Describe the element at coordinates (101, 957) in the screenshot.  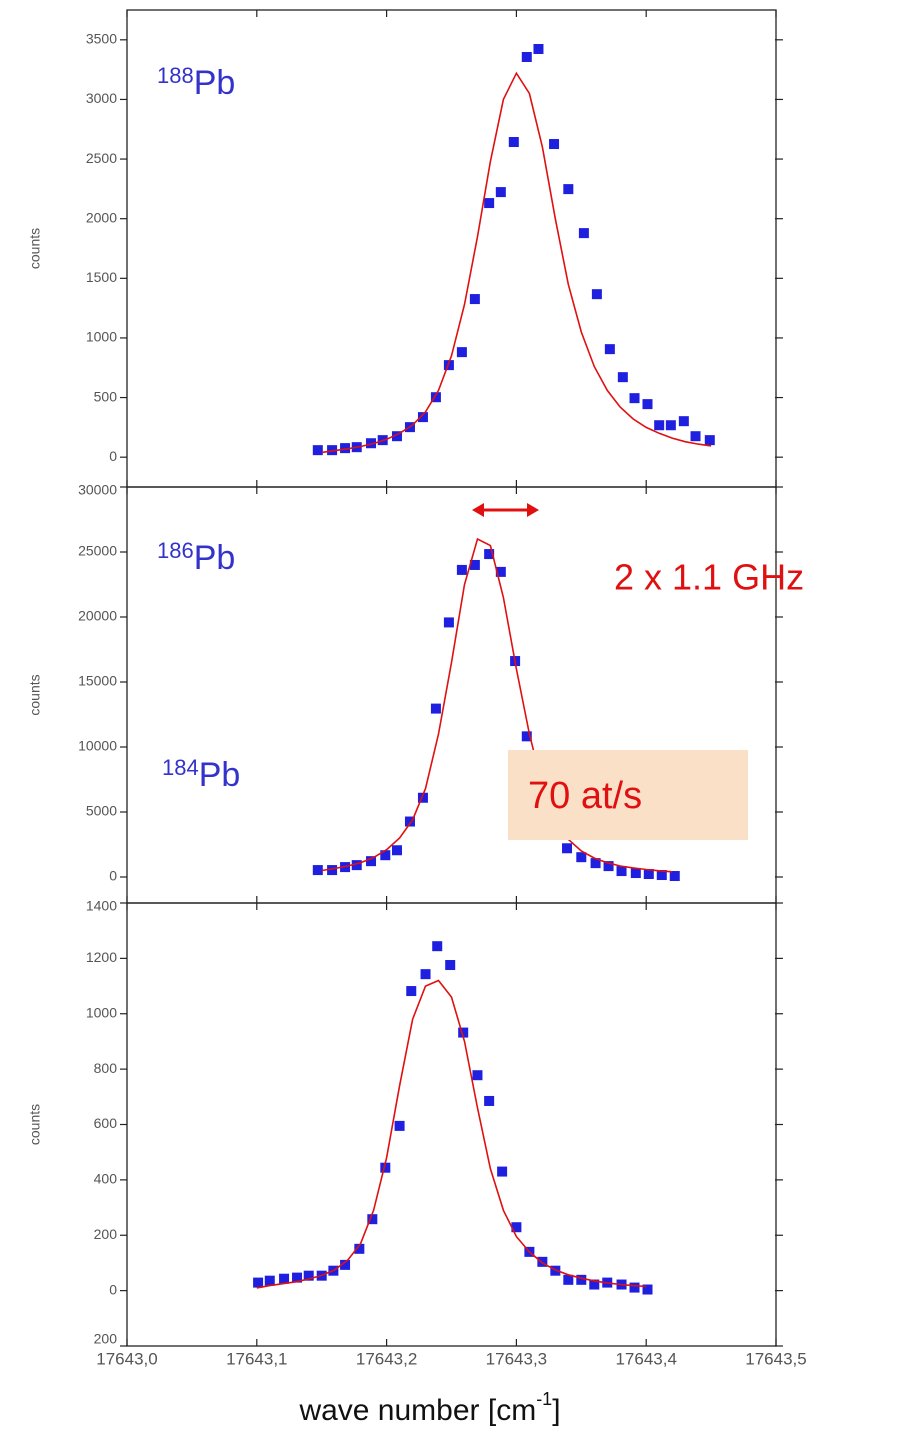
I see `y-tick-label: 1200` at that location.